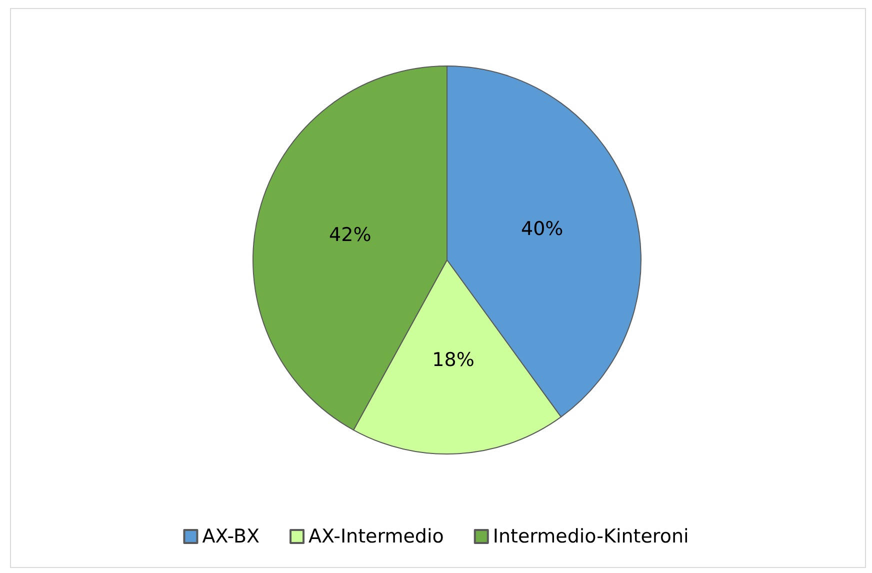  What do you see at coordinates (590, 537) in the screenshot?
I see `legend-label: Intermedio-Kinteroni` at bounding box center [590, 537].